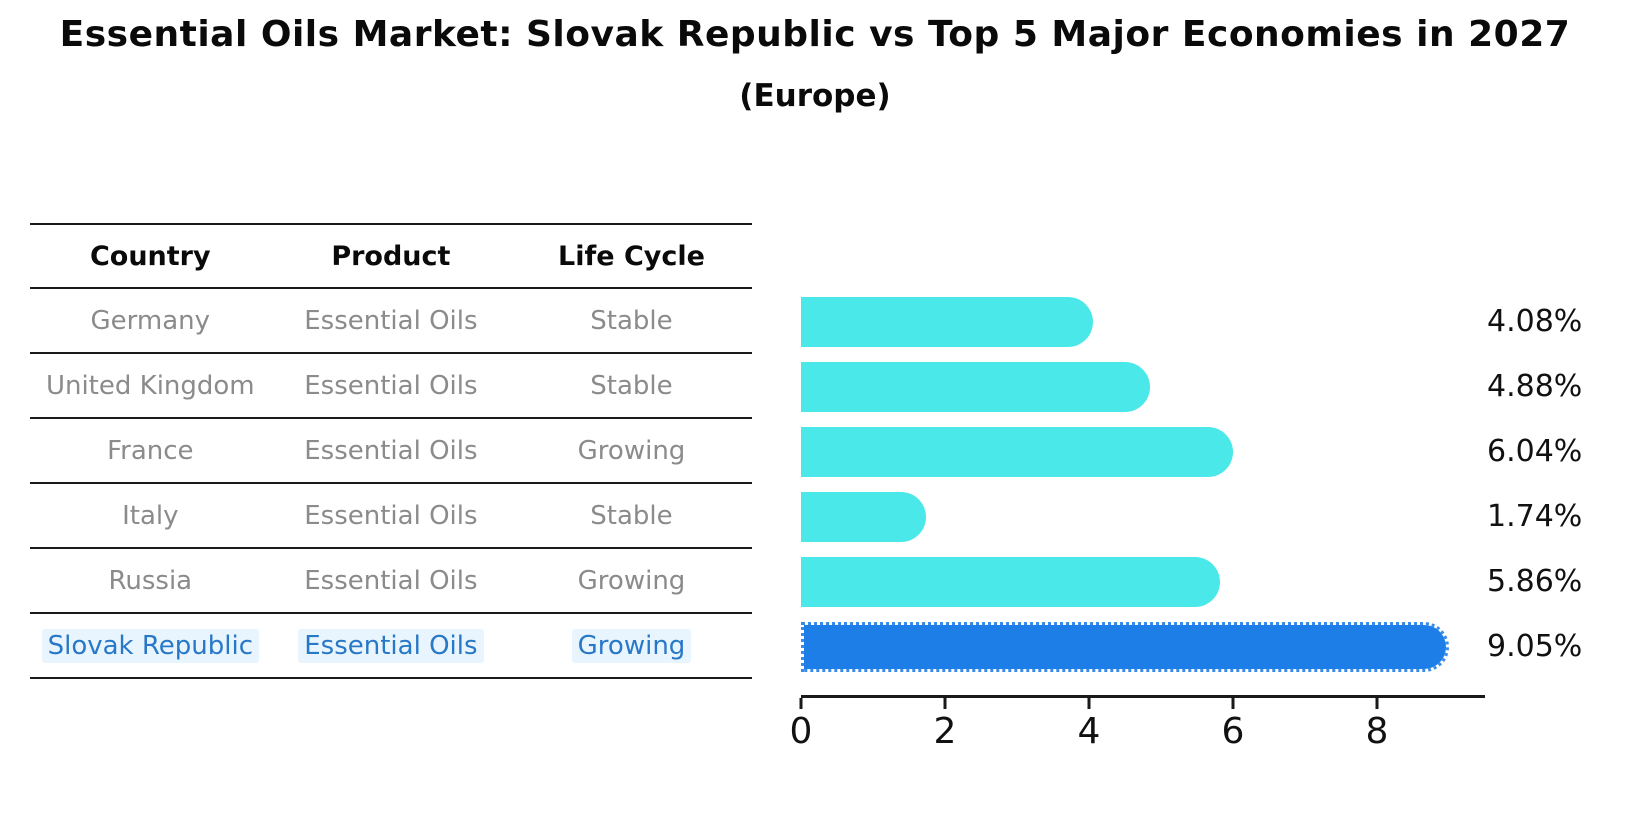 The height and width of the screenshot is (823, 1630). What do you see at coordinates (945, 731) in the screenshot?
I see `x-axis-tick-label: 2` at bounding box center [945, 731].